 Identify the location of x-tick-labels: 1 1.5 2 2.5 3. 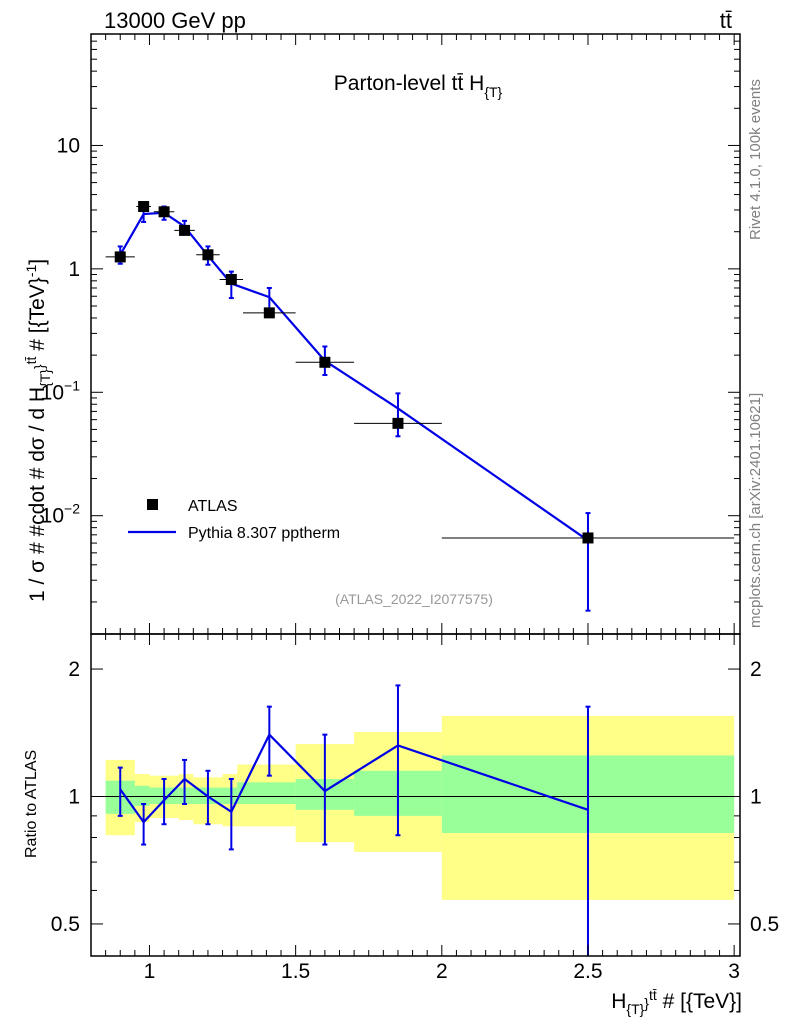
(442, 971).